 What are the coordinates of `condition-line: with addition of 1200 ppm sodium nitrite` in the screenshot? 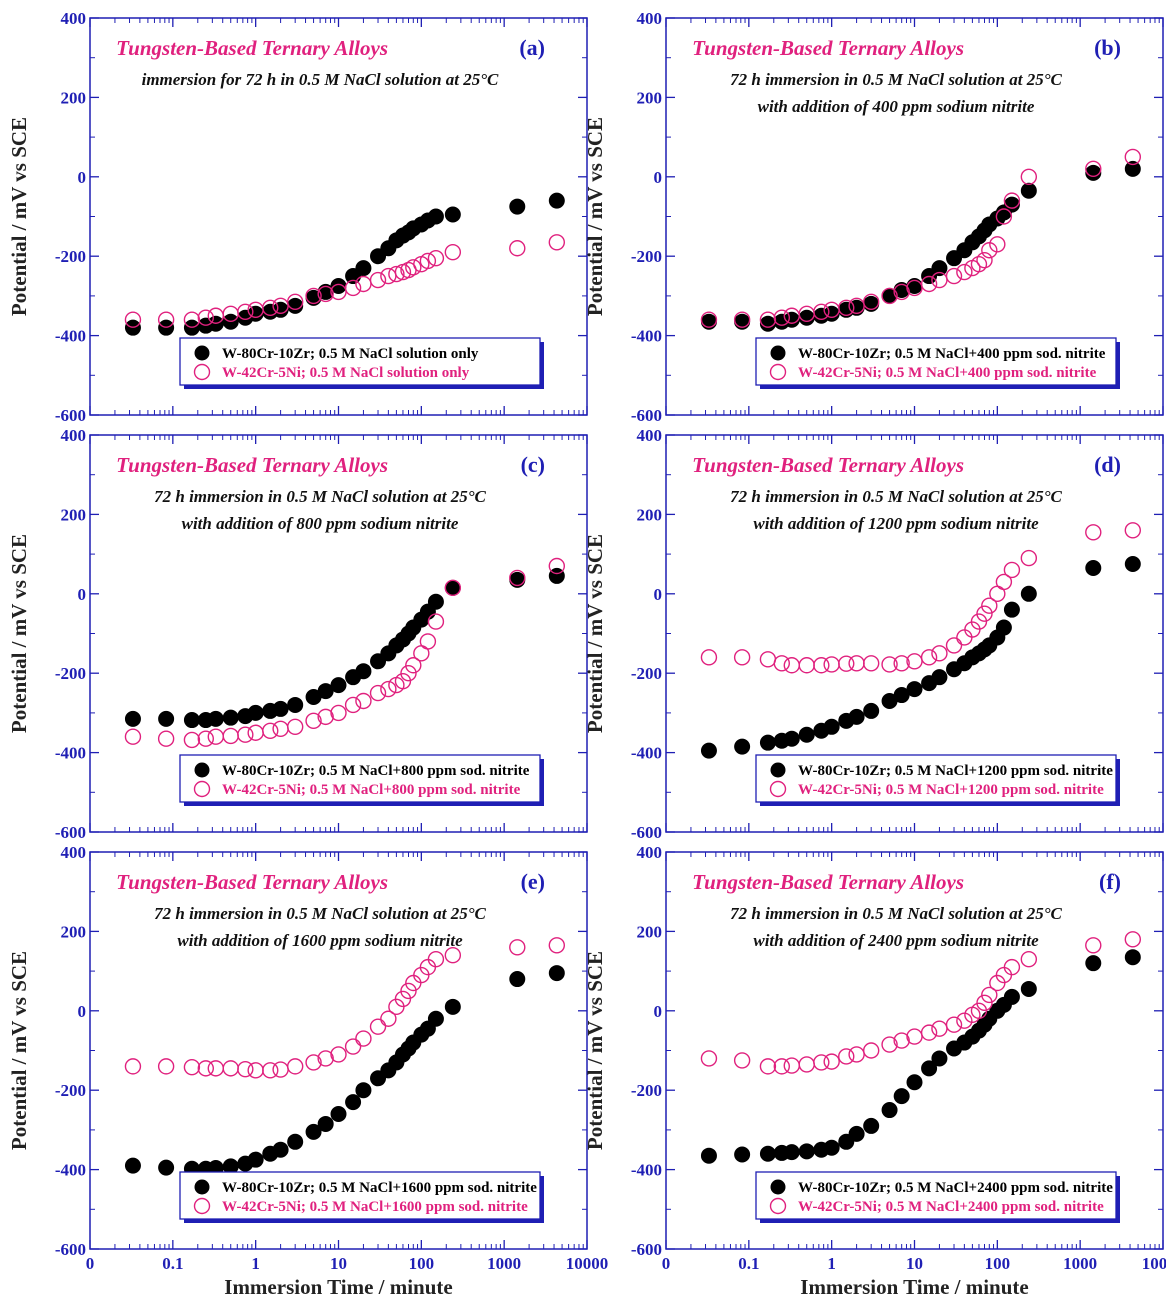 It's located at (896, 523).